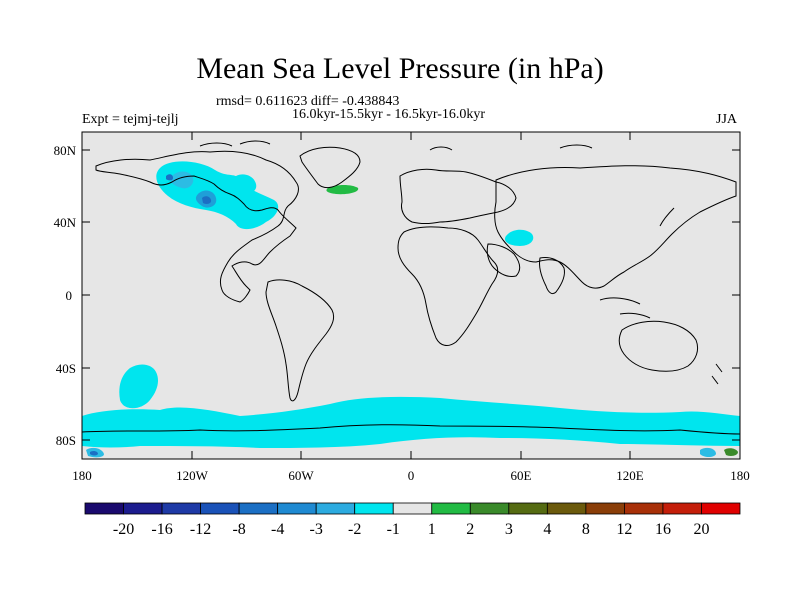 This screenshot has height=600, width=800. What do you see at coordinates (708, 452) in the screenshot?
I see `anomaly-antarctic-east` at bounding box center [708, 452].